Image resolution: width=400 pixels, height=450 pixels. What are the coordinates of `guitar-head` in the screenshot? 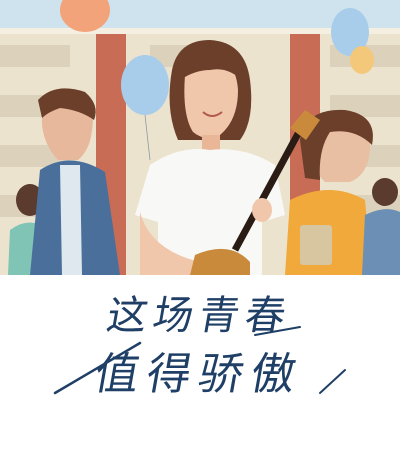 It's located at (305, 125).